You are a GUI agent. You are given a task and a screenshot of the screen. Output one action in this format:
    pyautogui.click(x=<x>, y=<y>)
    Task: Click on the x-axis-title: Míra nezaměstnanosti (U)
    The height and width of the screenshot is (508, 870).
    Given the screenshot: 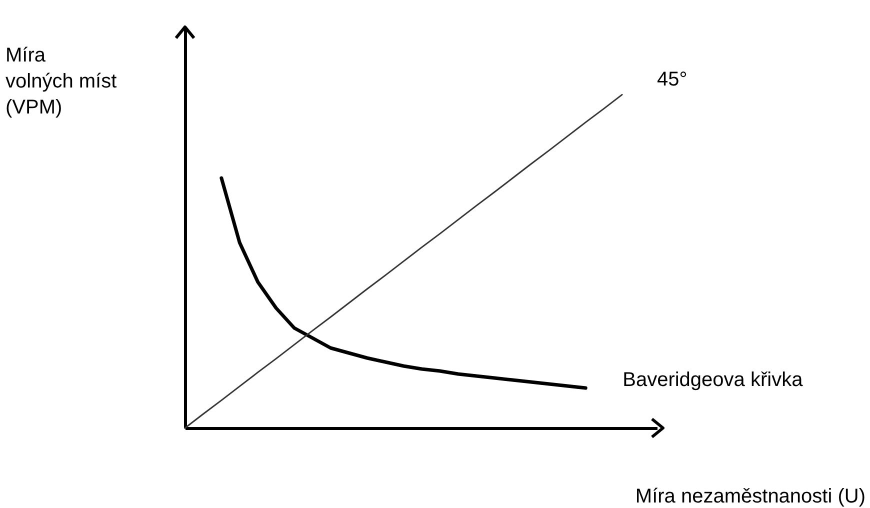 What is the action you would take?
    pyautogui.click(x=750, y=497)
    